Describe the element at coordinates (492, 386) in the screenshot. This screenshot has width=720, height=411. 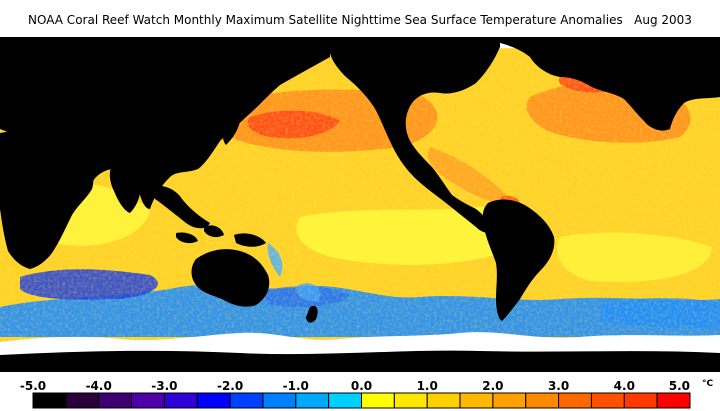
I see `scale-tick-label: 2.0` at that location.